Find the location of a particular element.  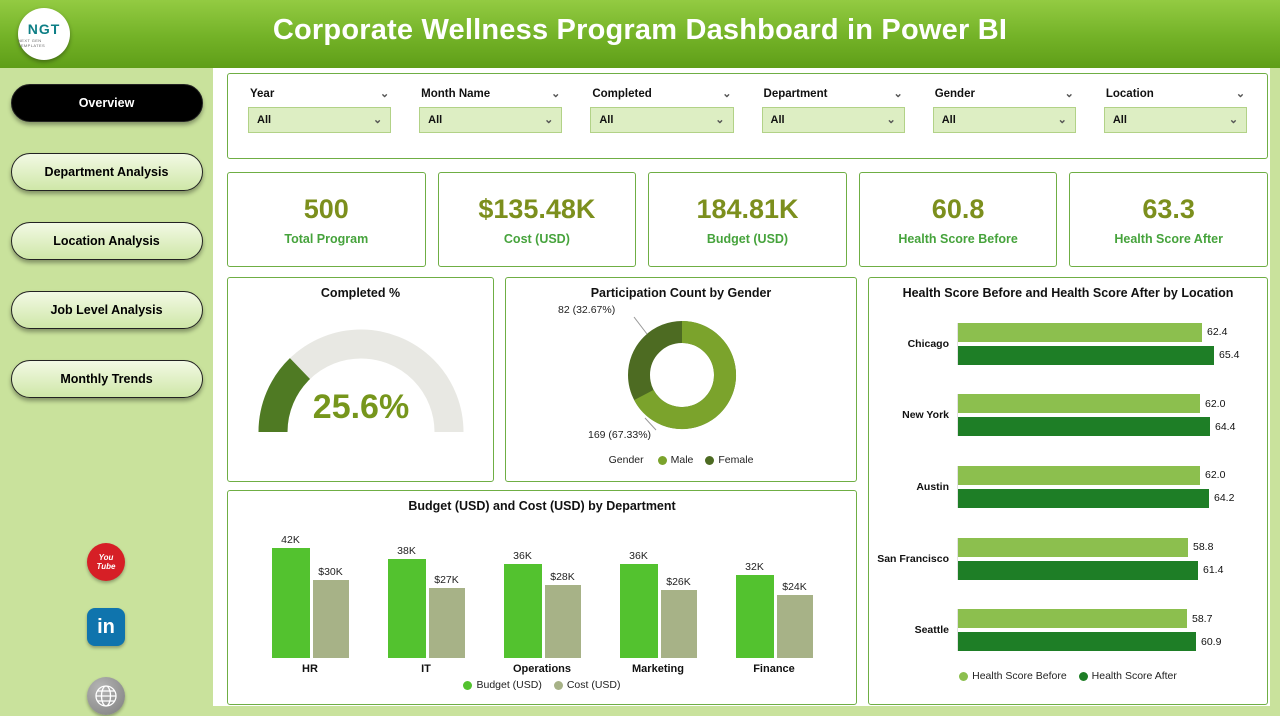

legend-label: Male is located at coordinates (682, 460).